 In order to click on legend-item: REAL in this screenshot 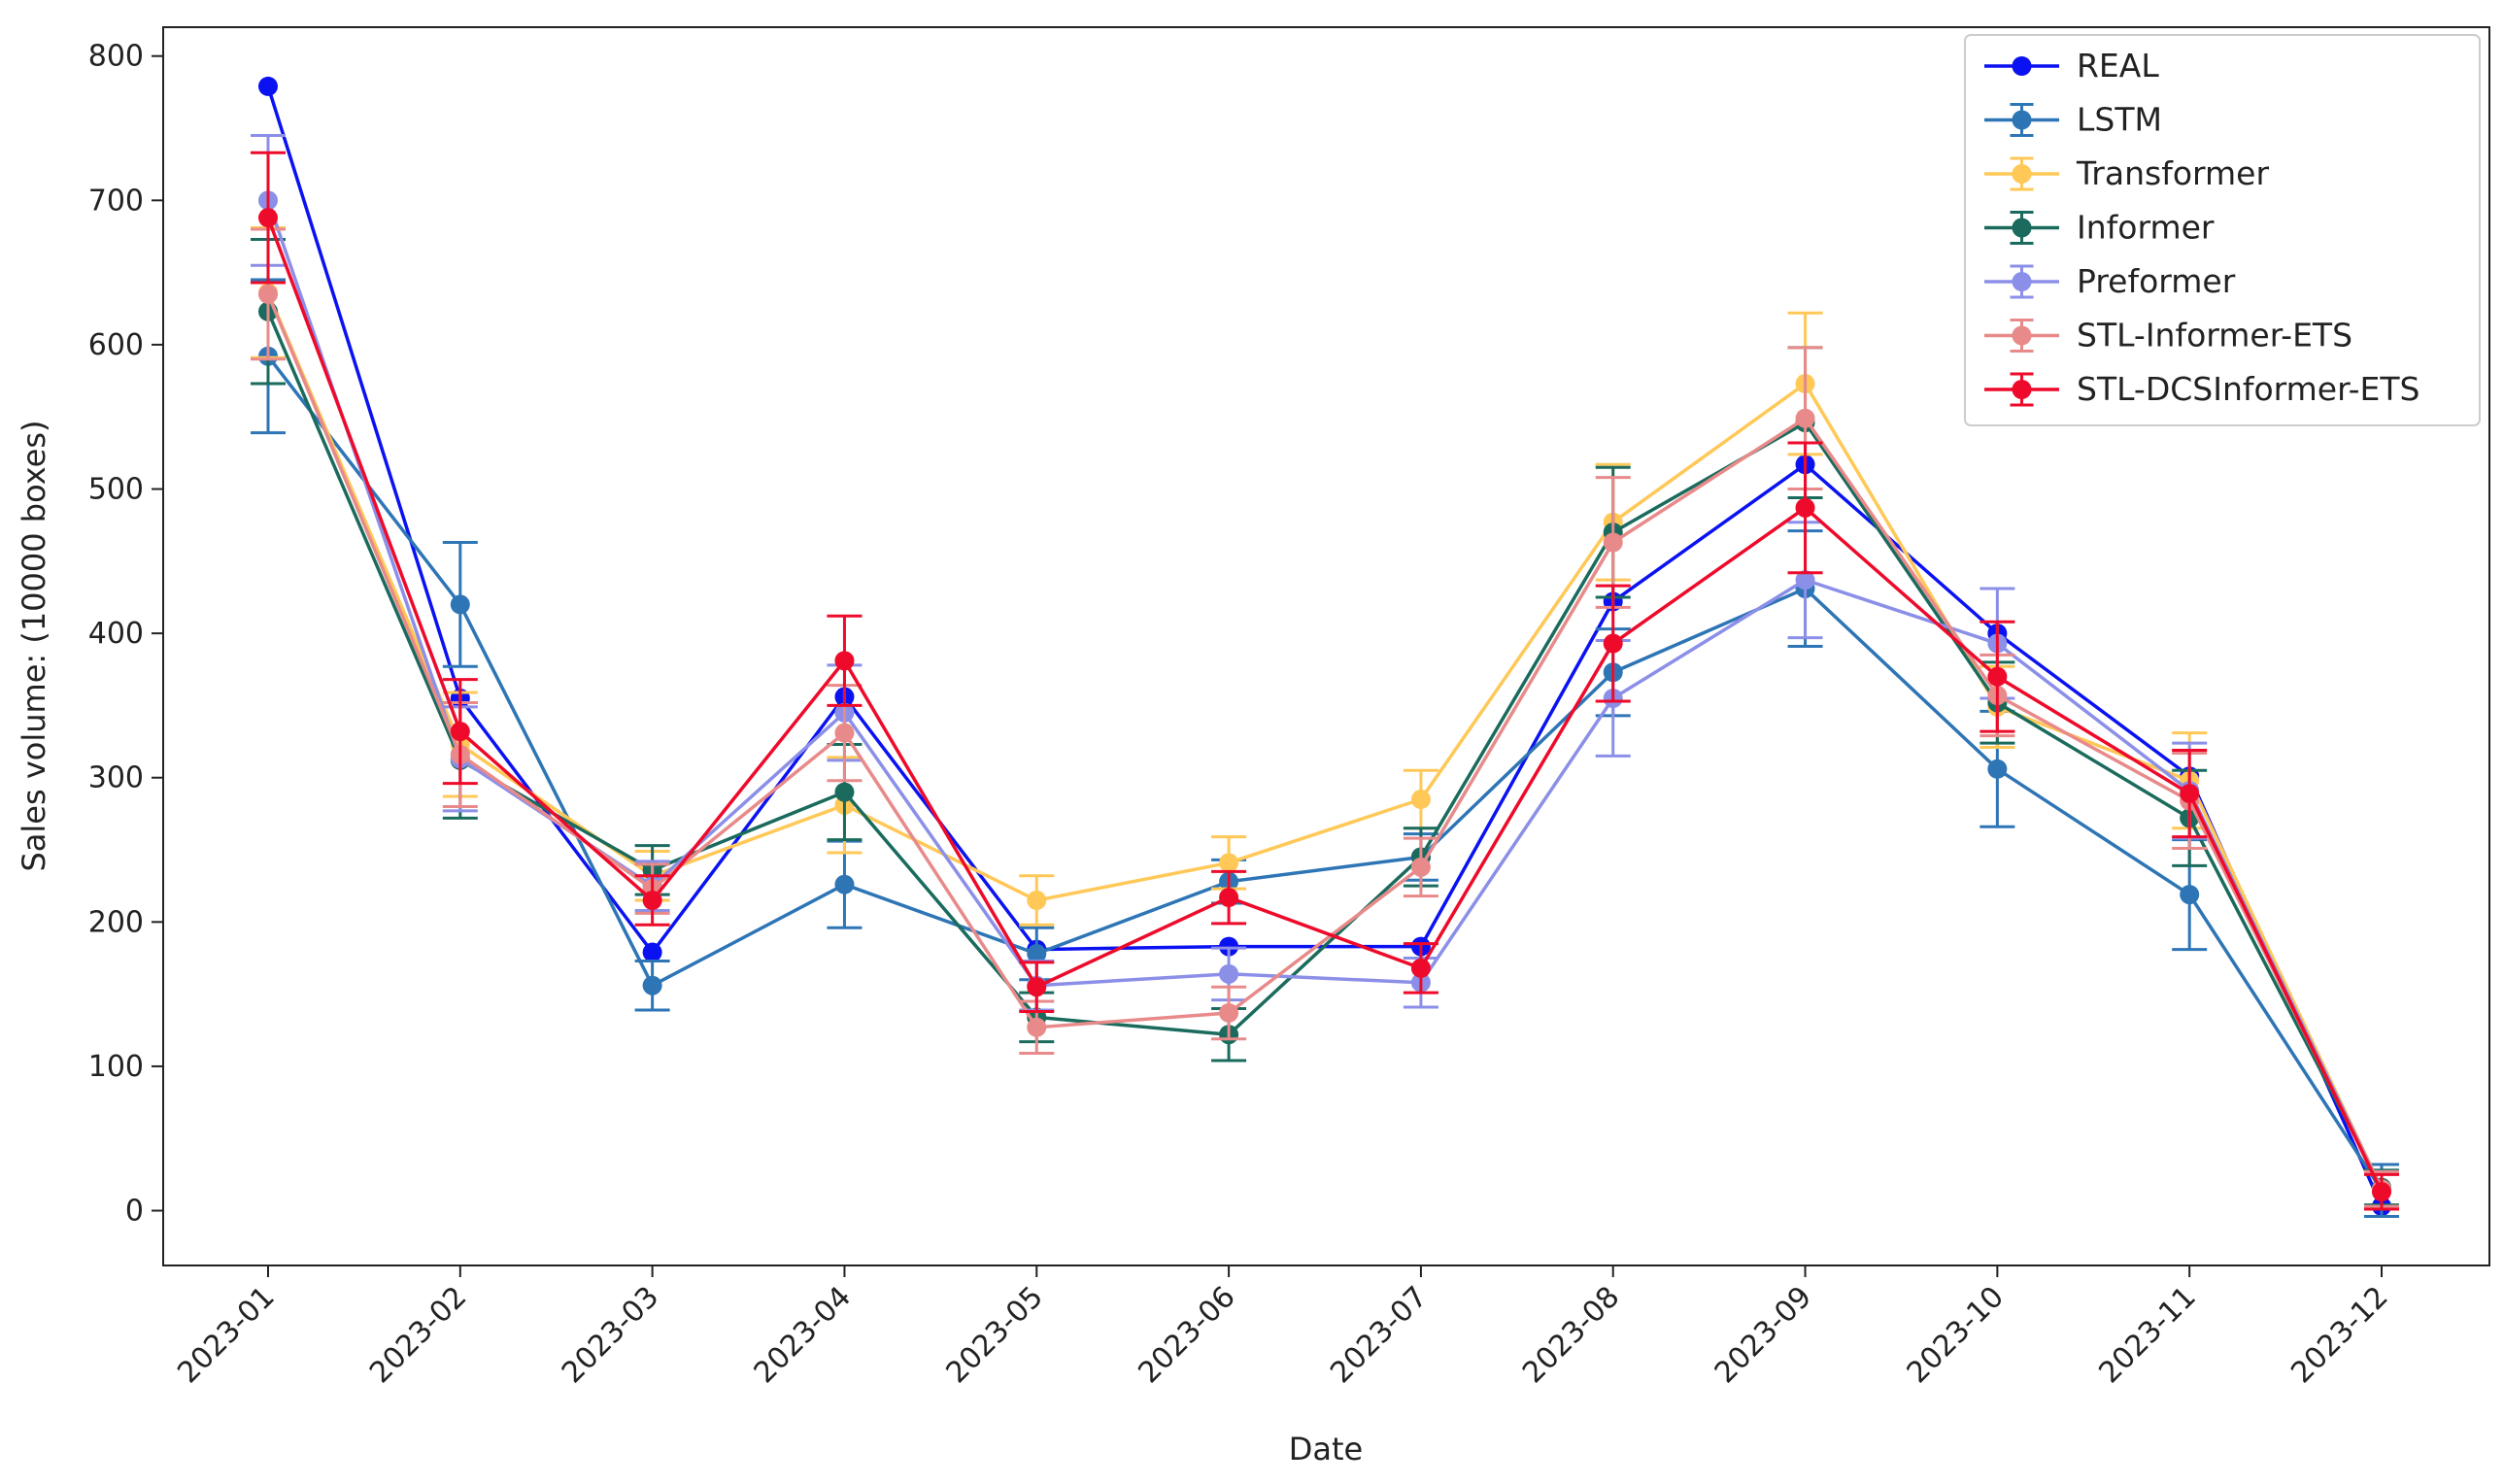, I will do `click(2071, 66)`.